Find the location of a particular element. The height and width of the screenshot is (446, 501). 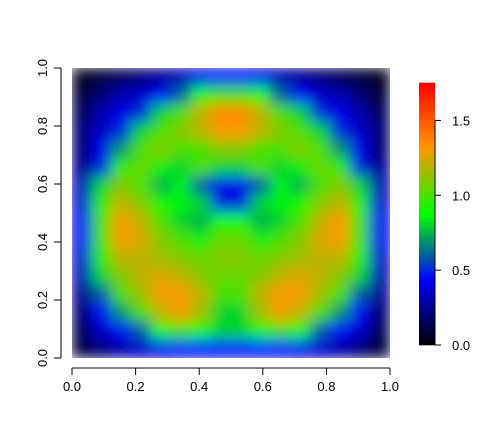

y-tick-label: 0.2 is located at coordinates (42, 300).